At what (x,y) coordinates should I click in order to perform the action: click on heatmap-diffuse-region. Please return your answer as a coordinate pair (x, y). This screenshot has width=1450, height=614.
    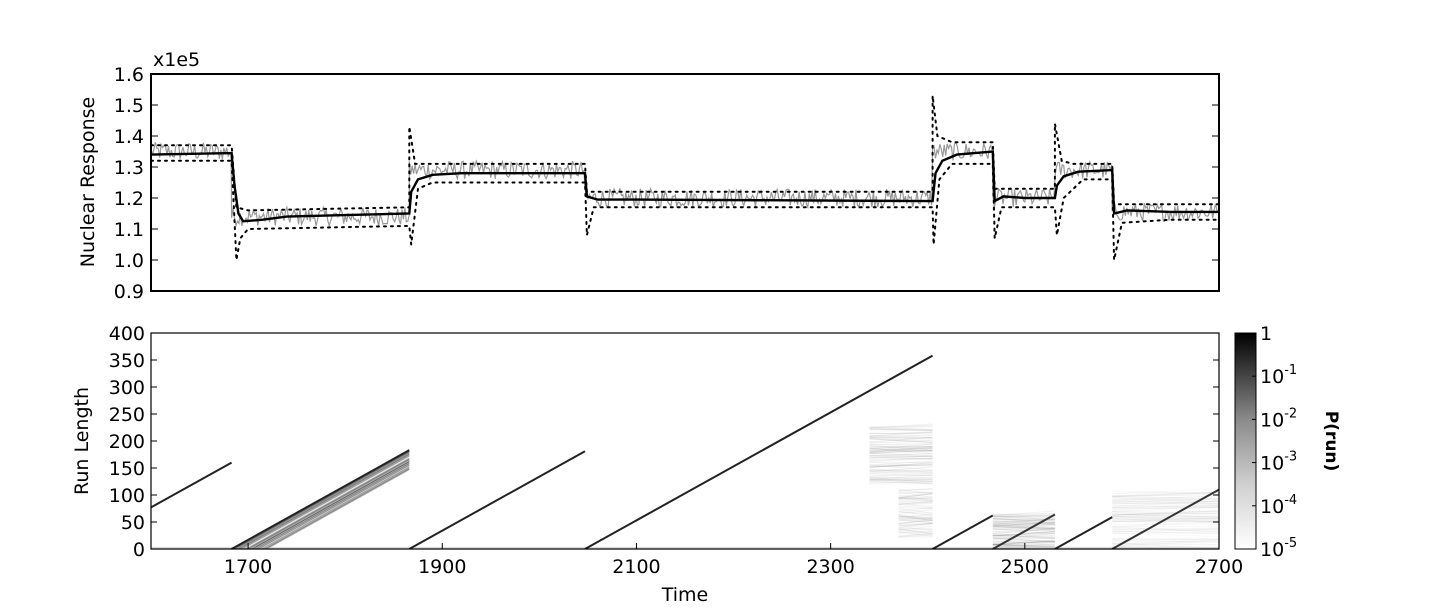
    Looking at the image, I should click on (320, 499).